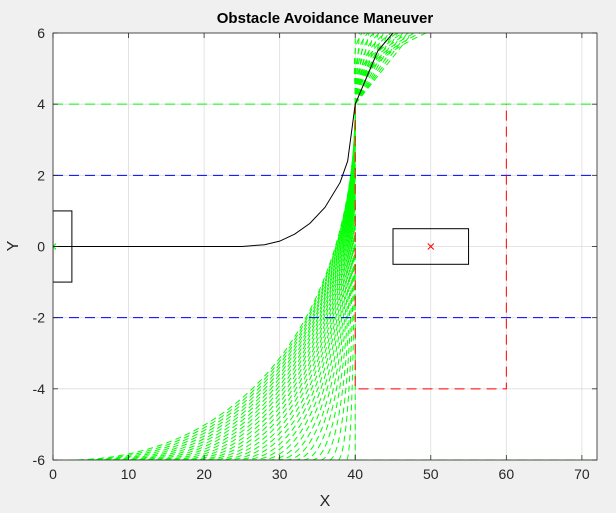 The image size is (616, 513). Describe the element at coordinates (39, 318) in the screenshot. I see `y-tick-label: -2` at that location.